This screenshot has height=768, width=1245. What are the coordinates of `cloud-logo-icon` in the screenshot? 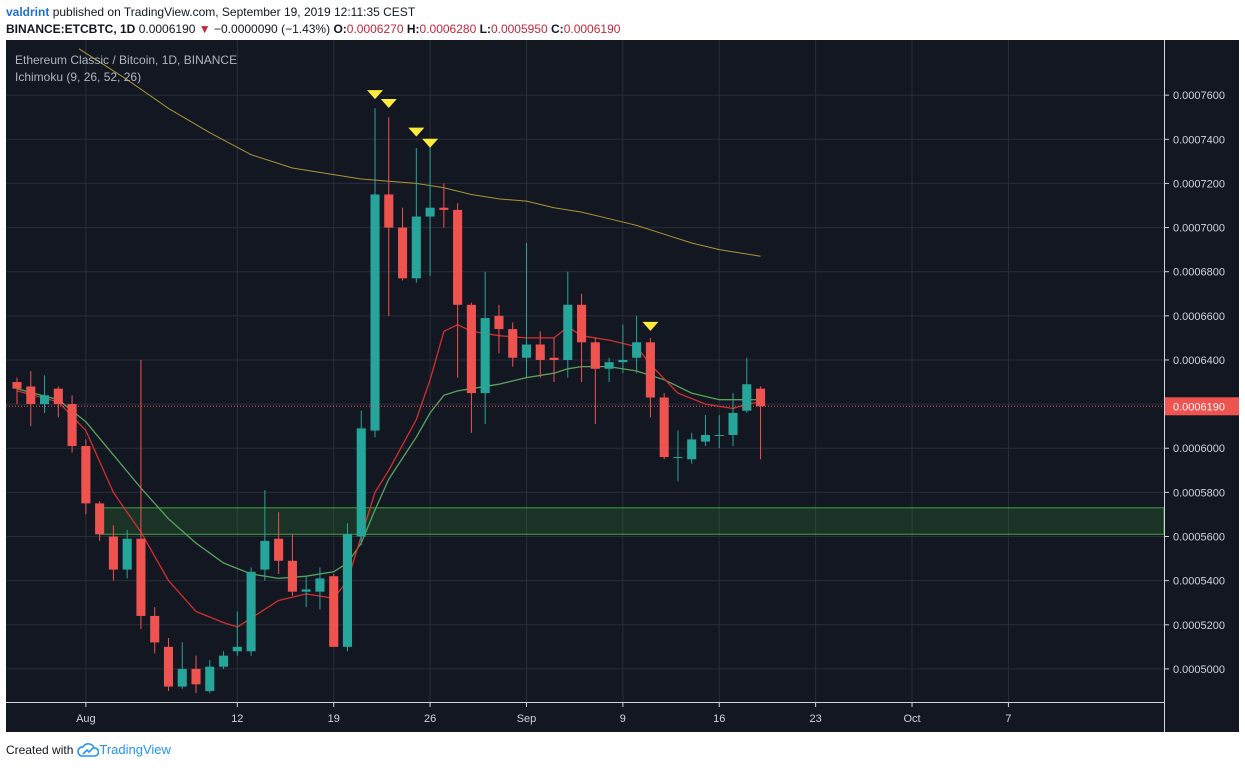 It's located at (88, 749).